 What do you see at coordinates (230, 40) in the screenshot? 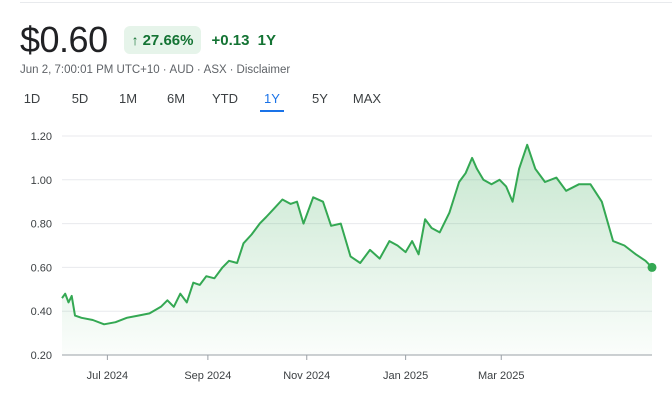
I see `change-value: +0.13` at bounding box center [230, 40].